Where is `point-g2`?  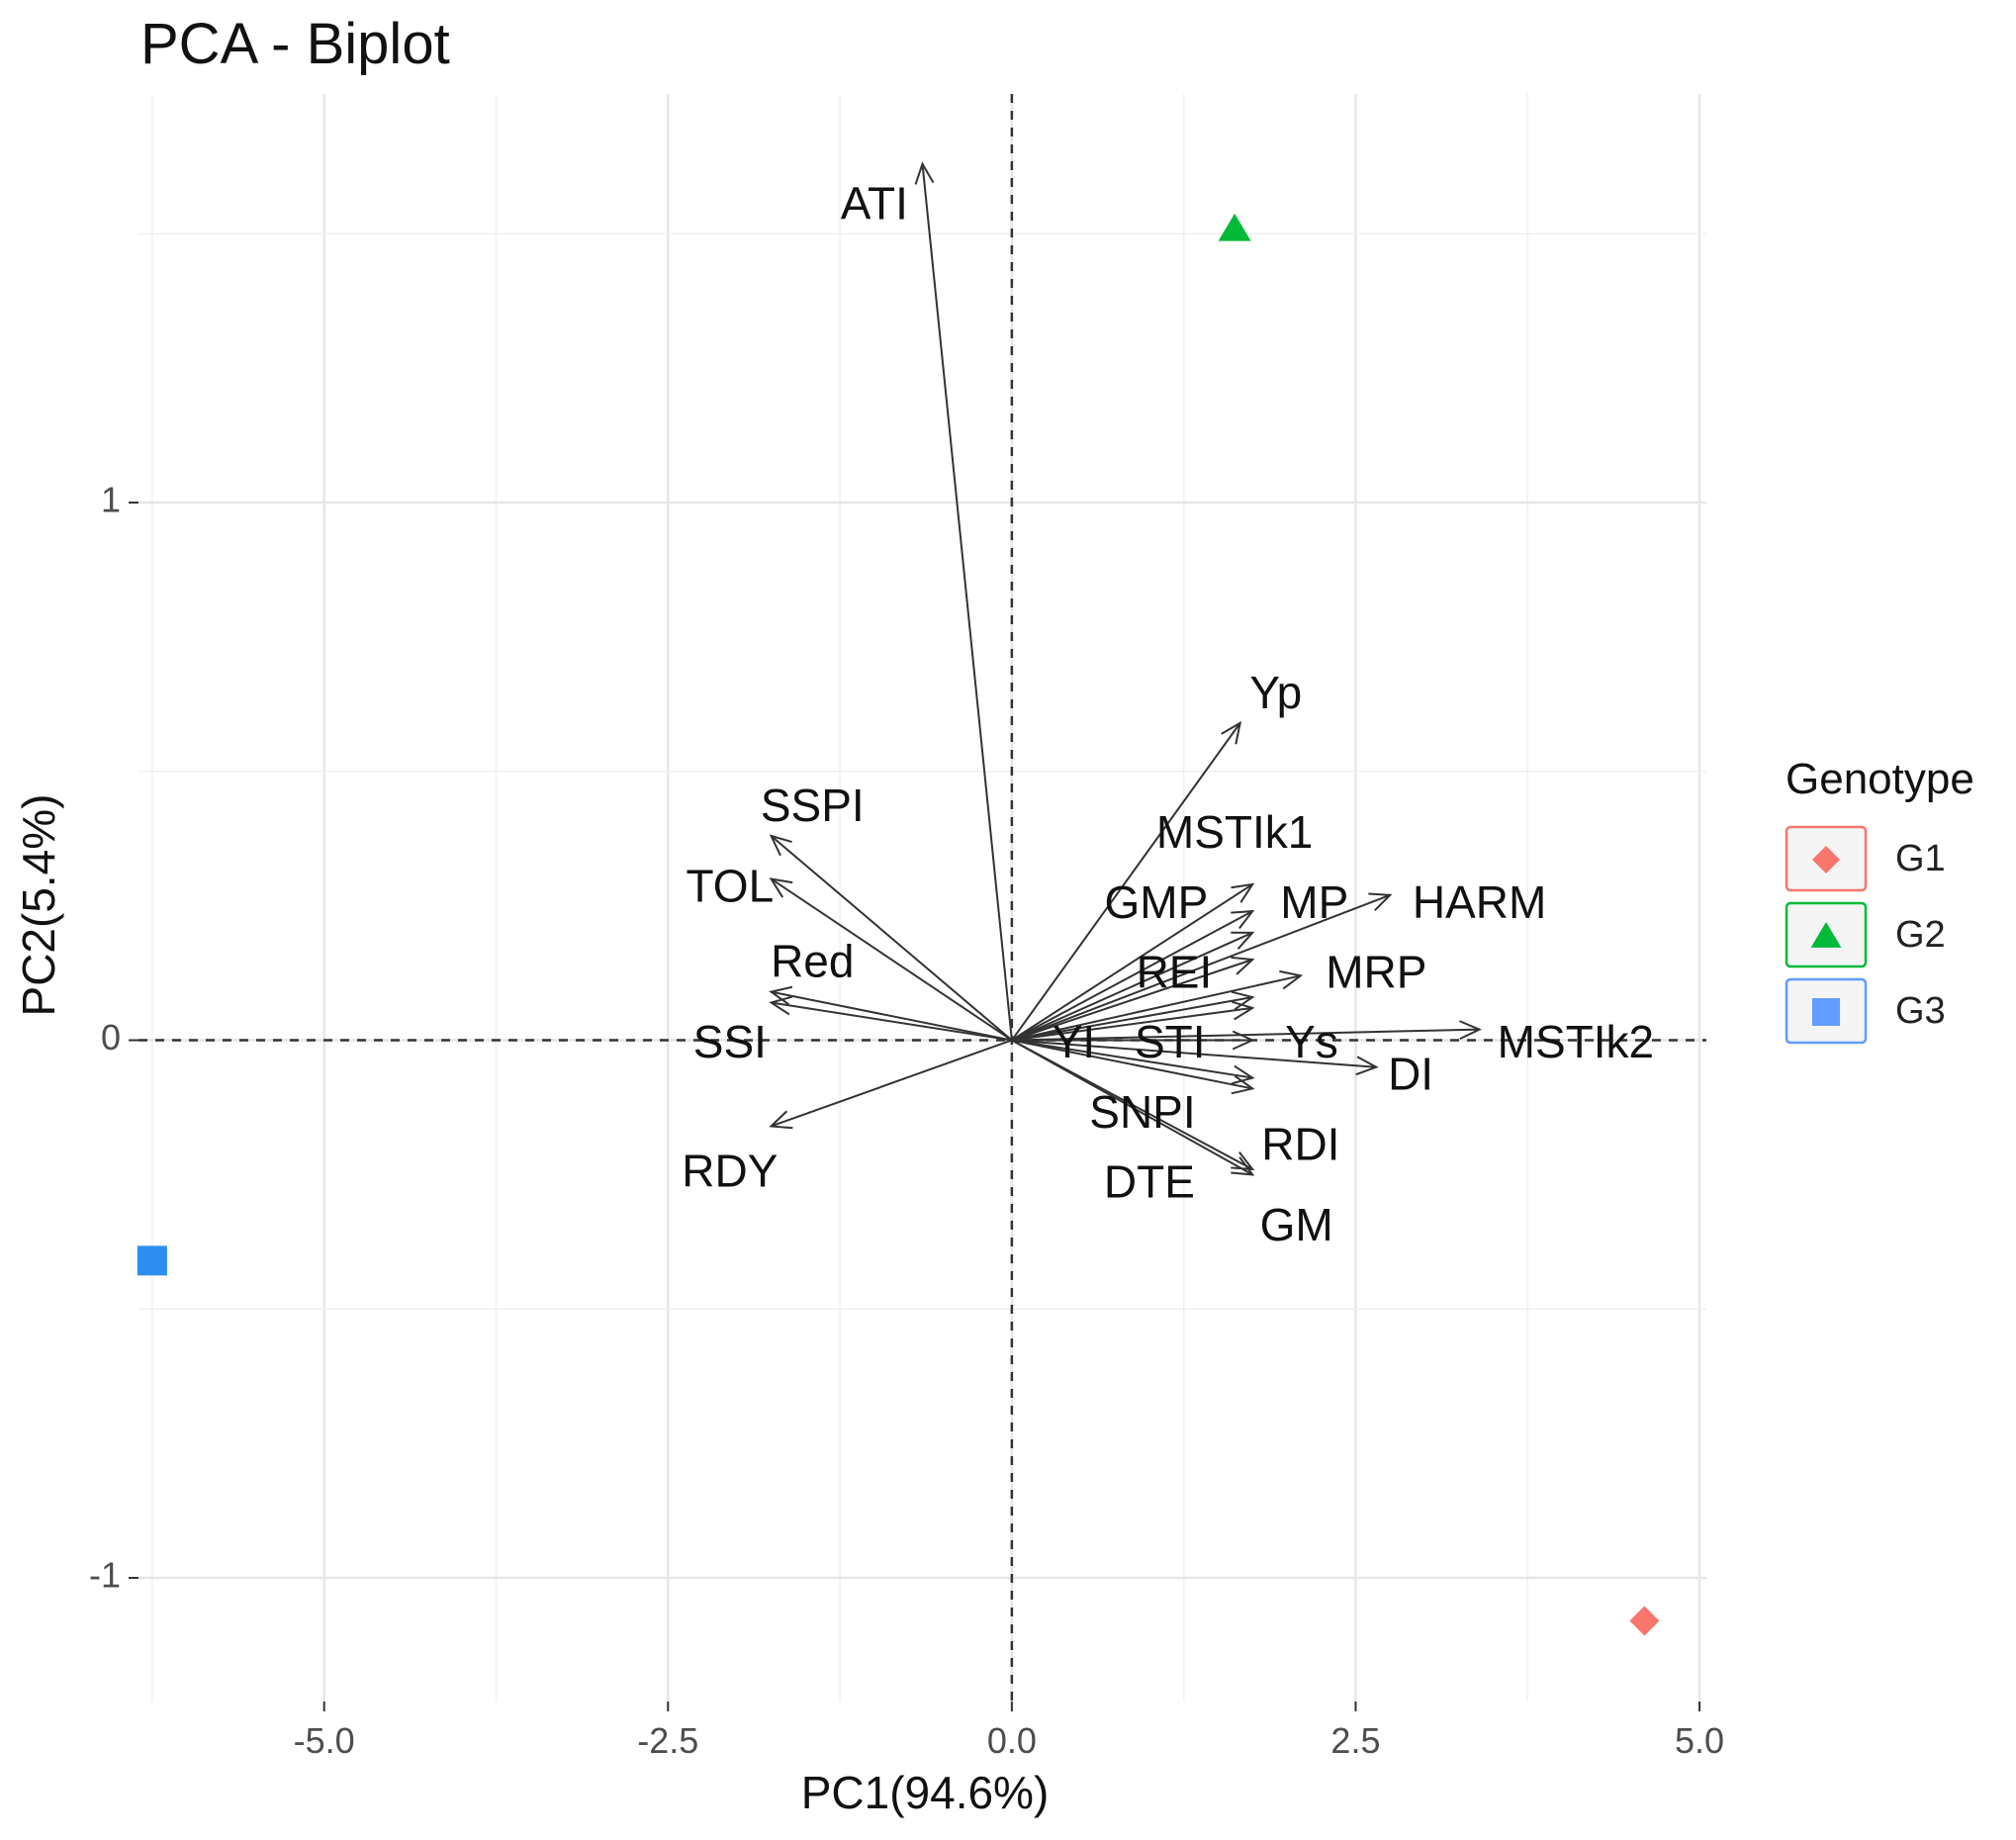 point-g2 is located at coordinates (1234, 227).